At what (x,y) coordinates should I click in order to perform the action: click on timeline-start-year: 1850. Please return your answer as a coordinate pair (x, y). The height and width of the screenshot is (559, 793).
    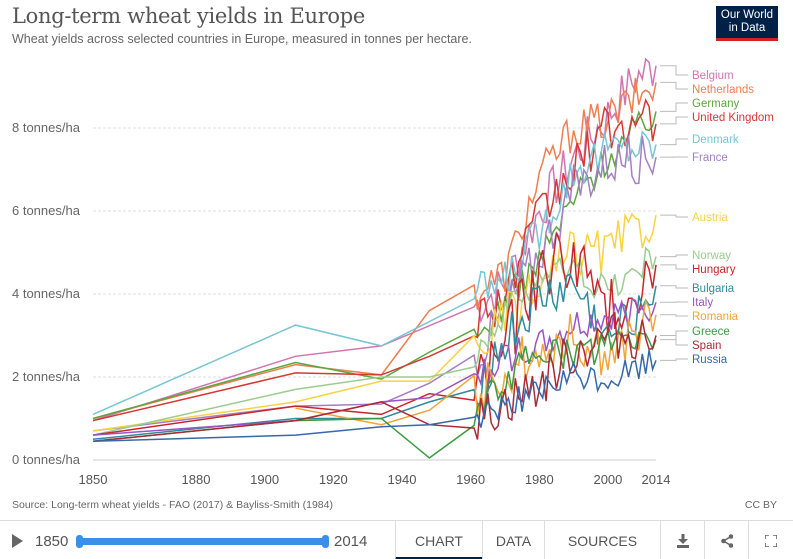
    Looking at the image, I should click on (52, 541).